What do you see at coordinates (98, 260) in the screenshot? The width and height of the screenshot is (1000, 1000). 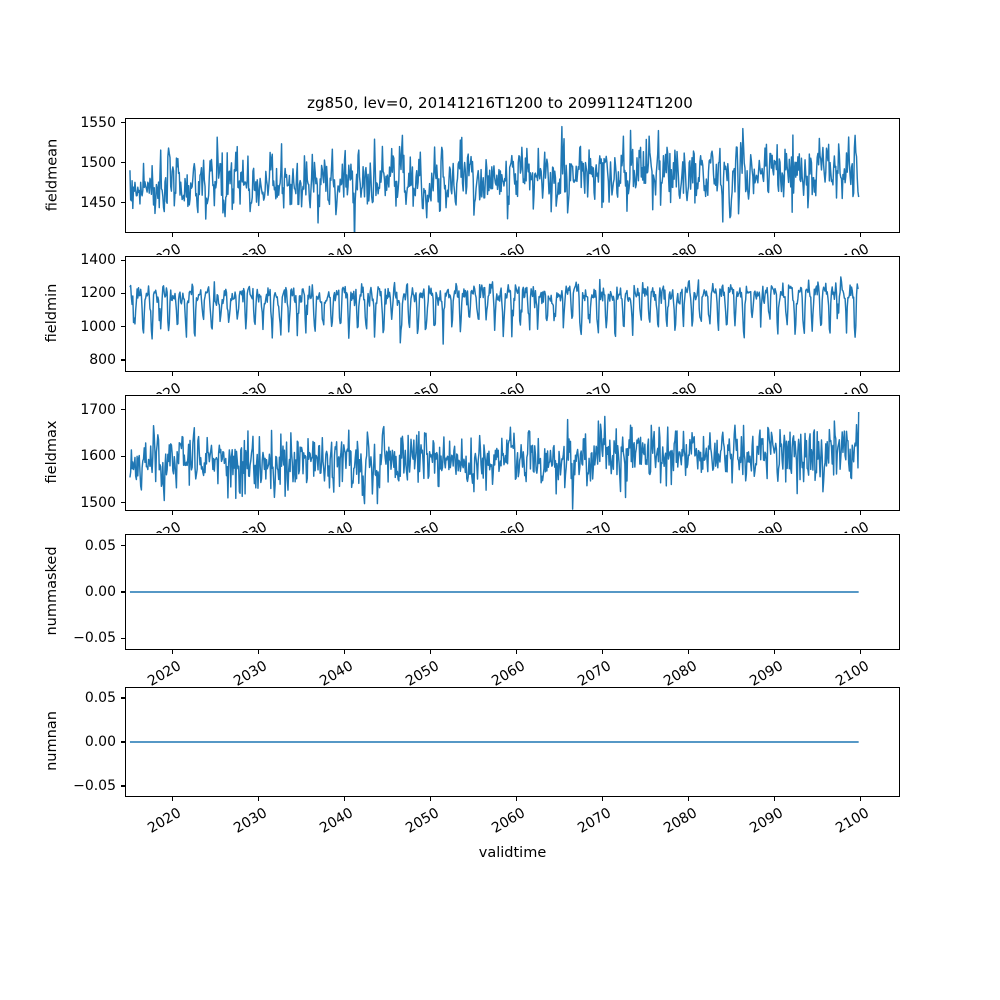 I see `y-tick-label: 1400` at bounding box center [98, 260].